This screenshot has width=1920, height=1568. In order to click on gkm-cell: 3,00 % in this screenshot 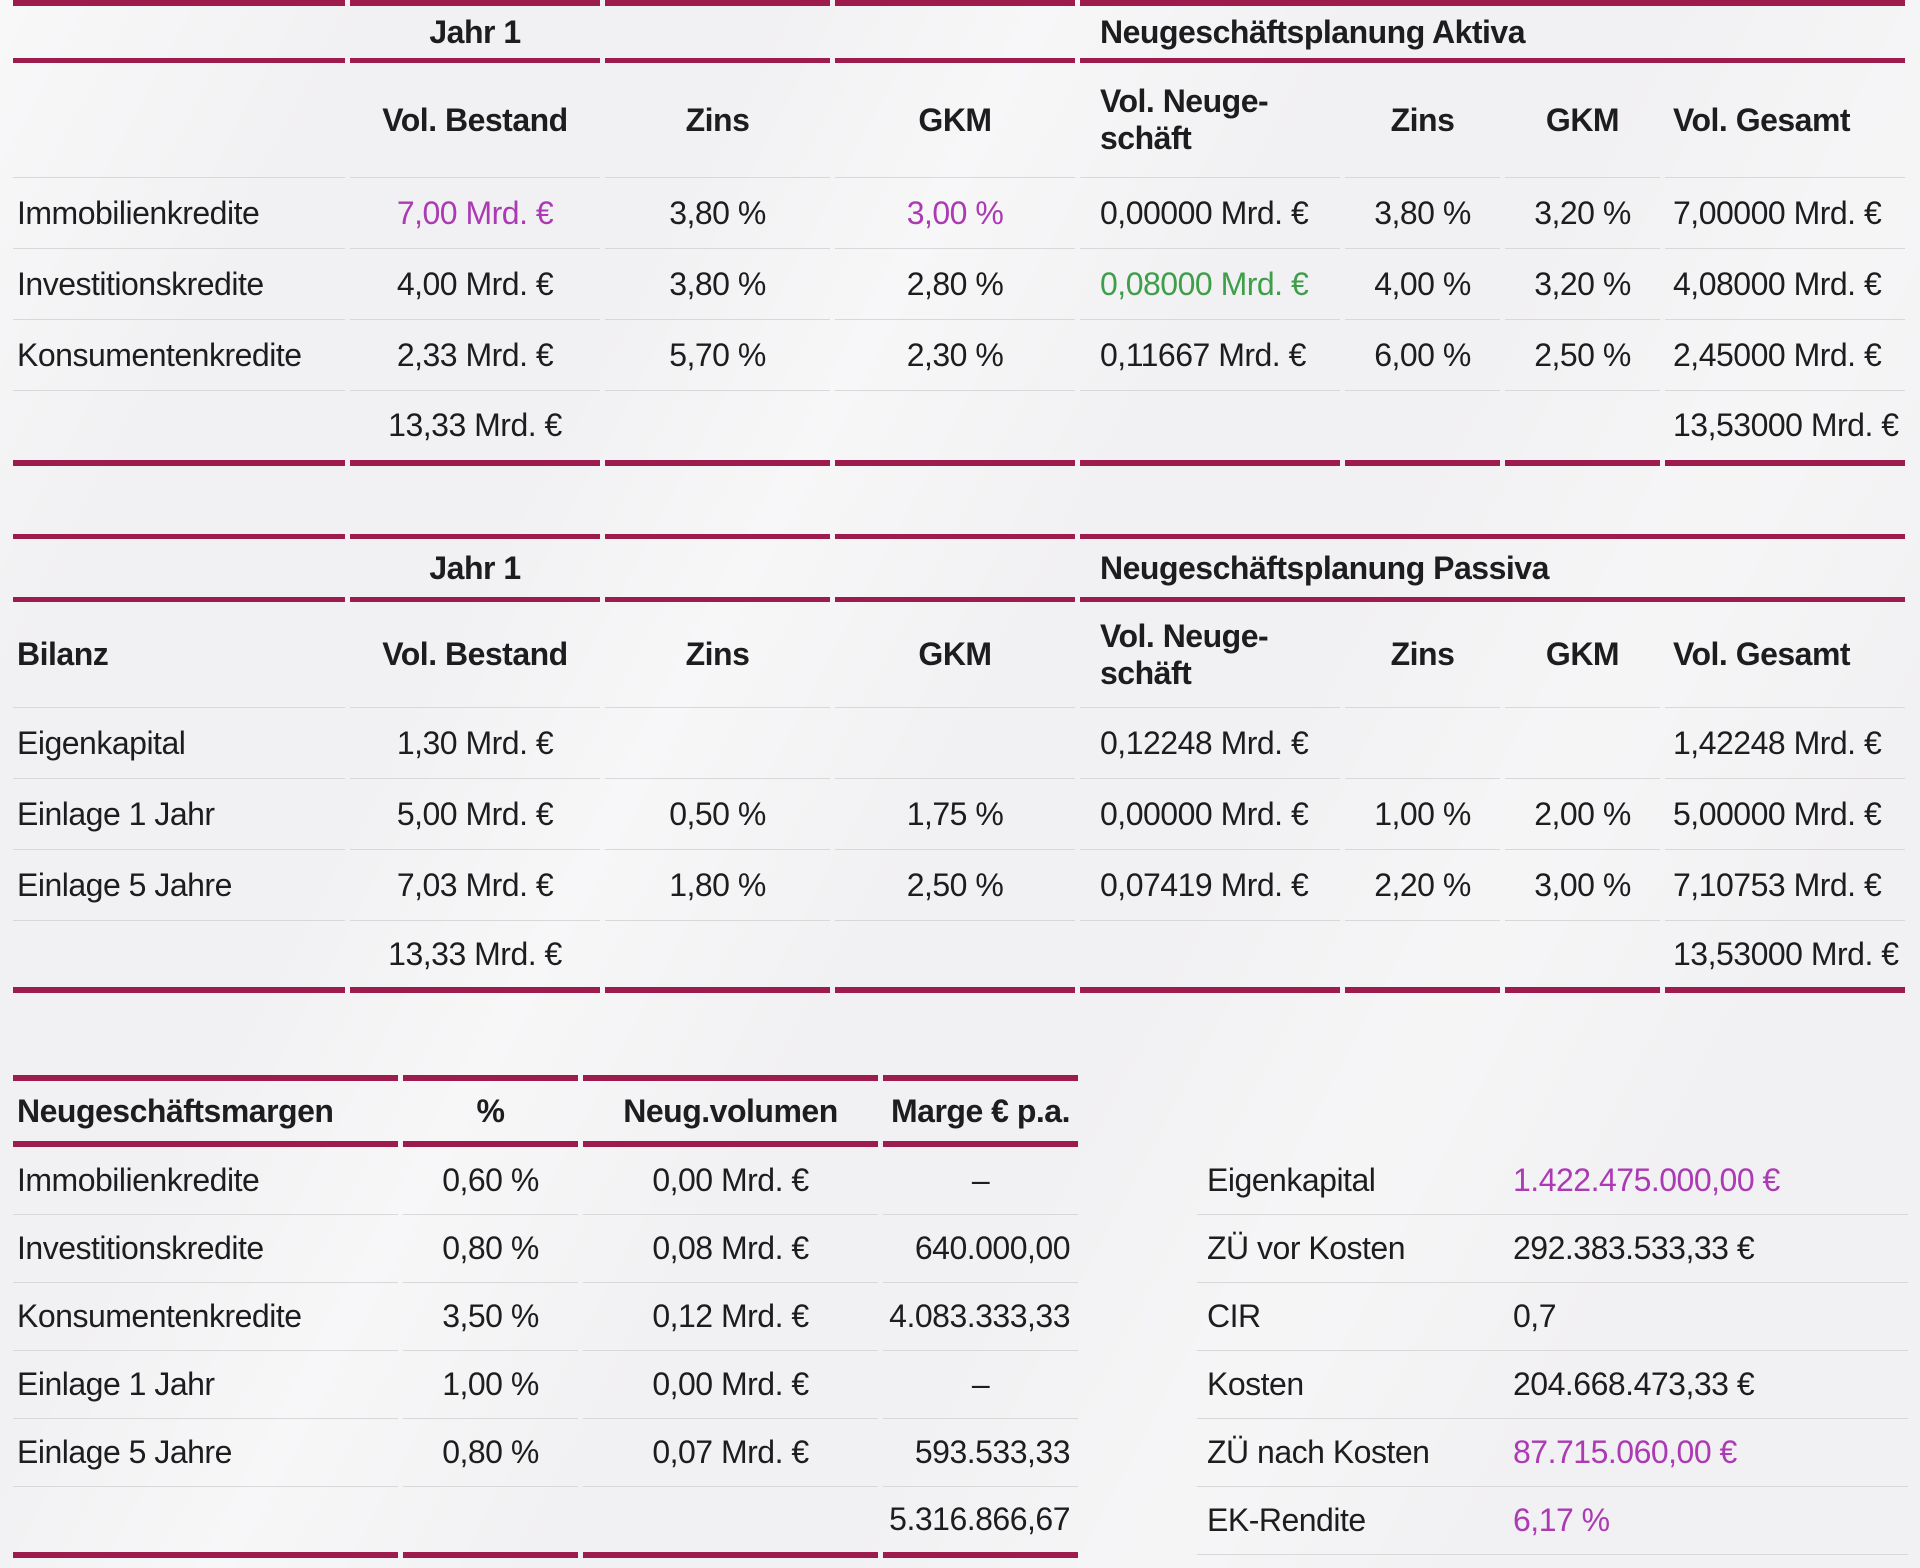, I will do `click(955, 213)`.